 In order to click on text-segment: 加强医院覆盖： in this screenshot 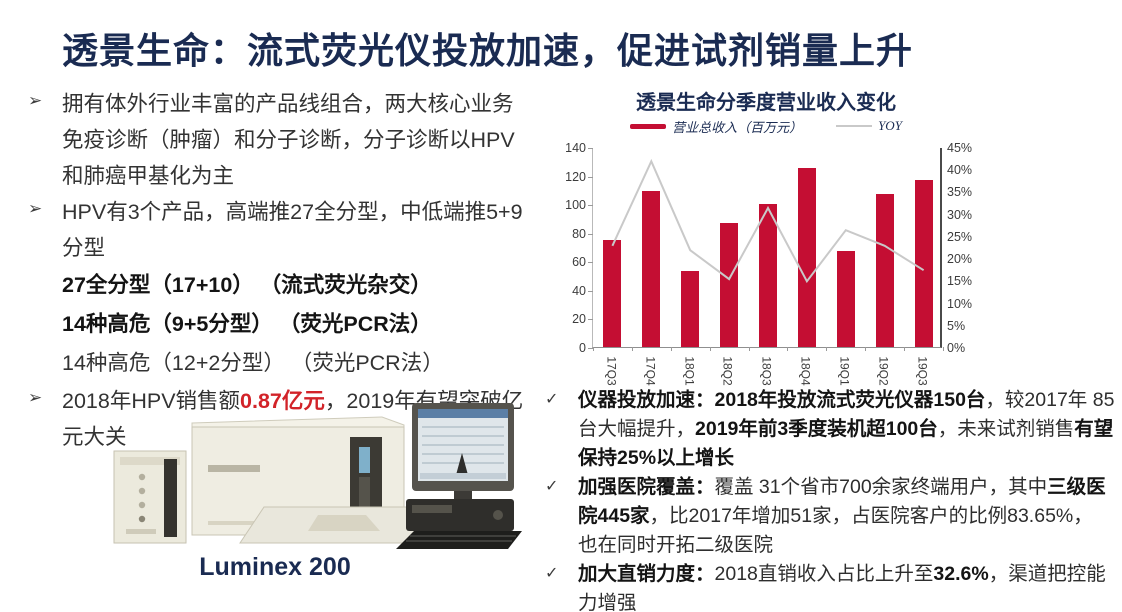, I will do `click(646, 487)`.